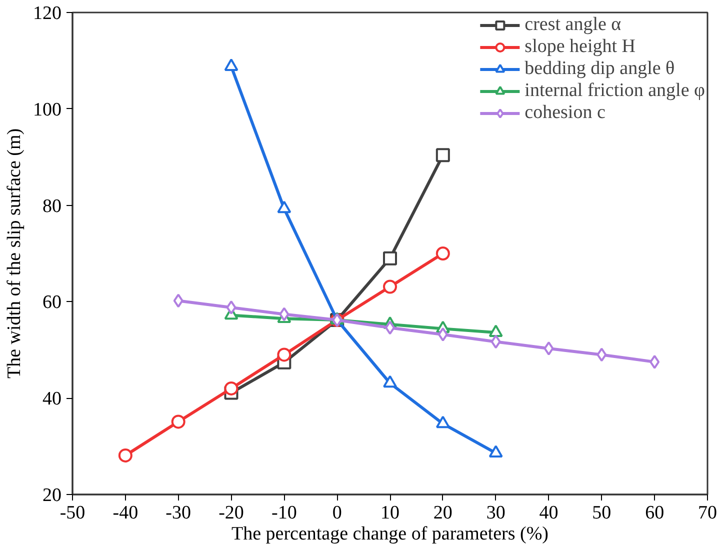 The width and height of the screenshot is (722, 547). What do you see at coordinates (125, 513) in the screenshot?
I see `x-tick-label: -40` at bounding box center [125, 513].